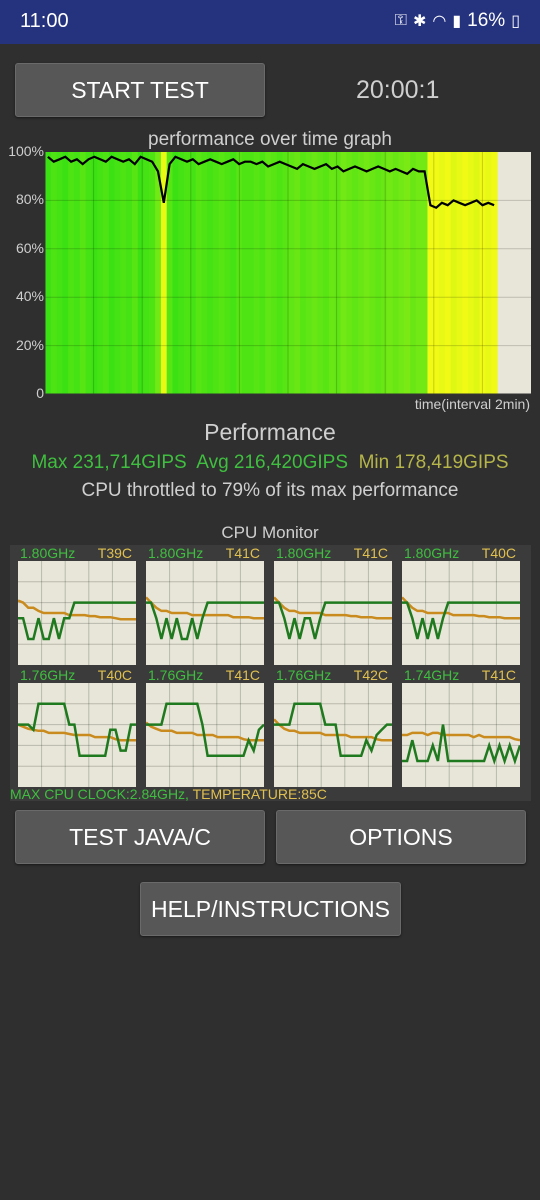  What do you see at coordinates (259, 794) in the screenshot?
I see `max-temperature: TEMPERATURE:85C` at bounding box center [259, 794].